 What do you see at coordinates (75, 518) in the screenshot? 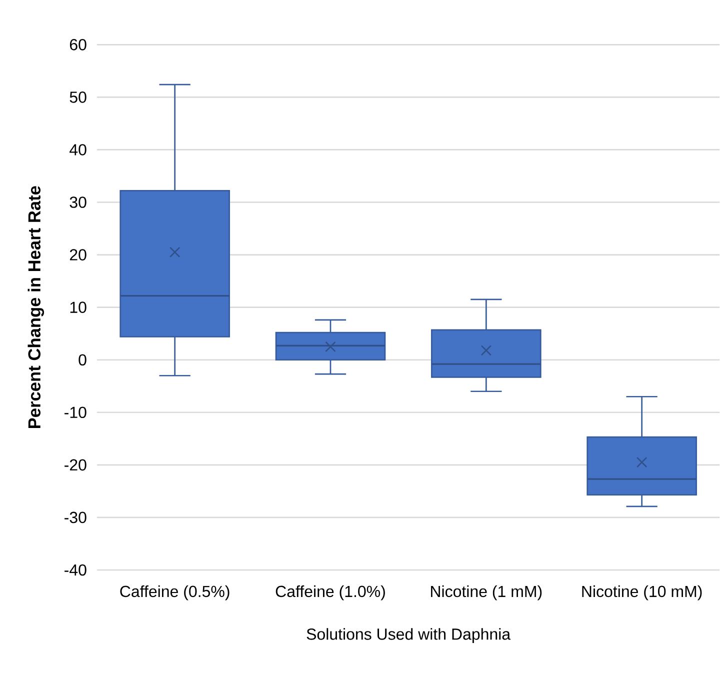
I see `y-tick-label: -30` at bounding box center [75, 518].